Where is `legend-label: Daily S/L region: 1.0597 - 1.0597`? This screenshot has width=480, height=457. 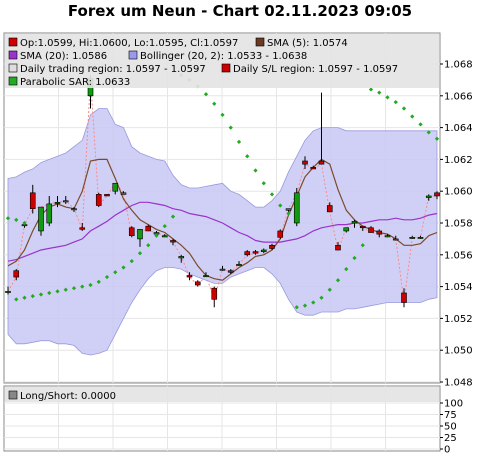
legend-label: Daily S/L region: 1.0597 - 1.0597 is located at coordinates (315, 69).